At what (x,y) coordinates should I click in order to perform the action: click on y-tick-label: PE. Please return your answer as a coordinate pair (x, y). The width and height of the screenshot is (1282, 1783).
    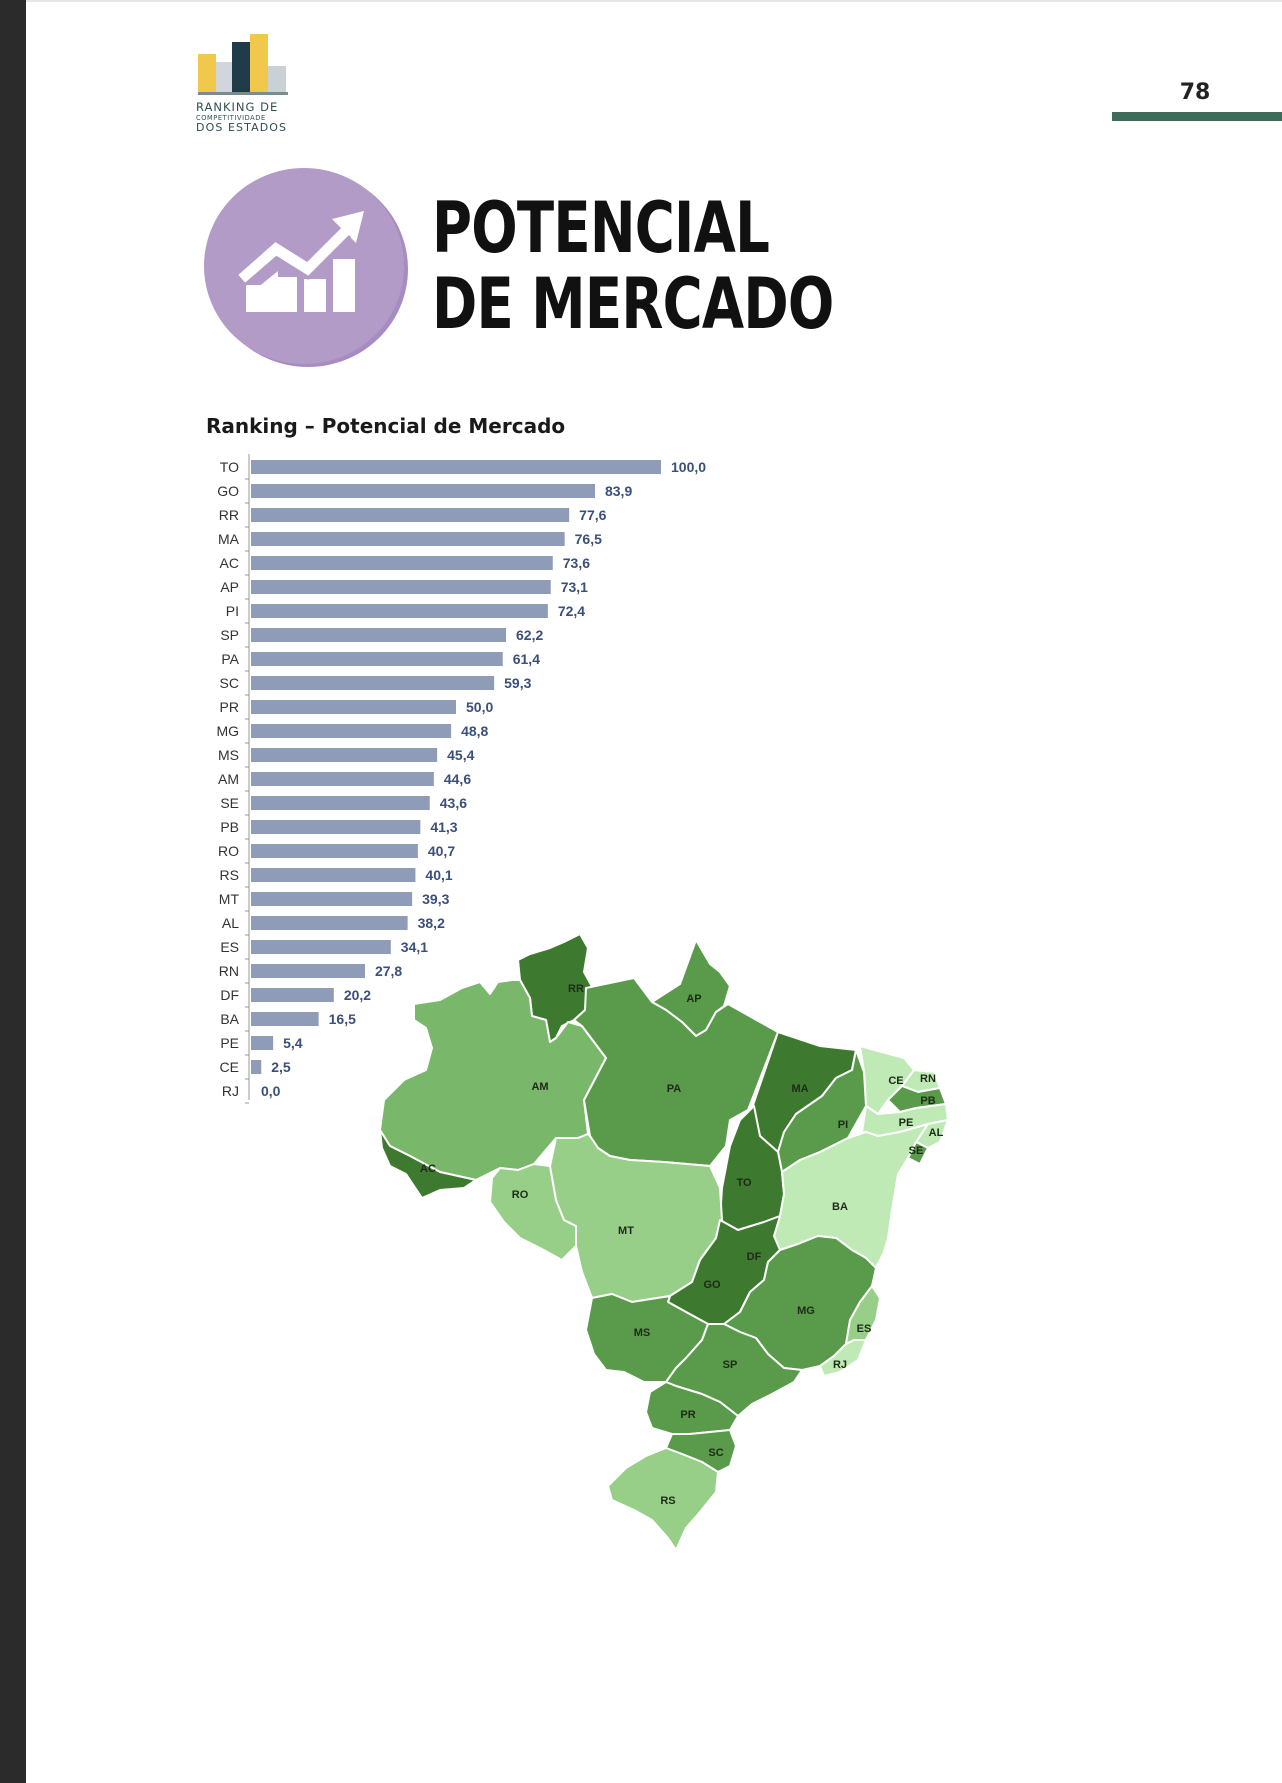
    Looking at the image, I should click on (229, 1043).